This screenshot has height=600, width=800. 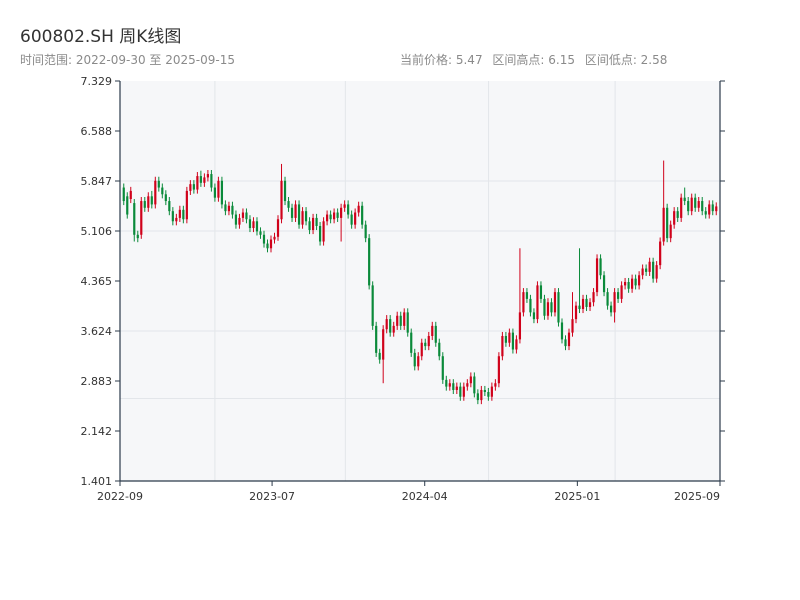 What do you see at coordinates (536, 59) in the screenshot?
I see `price-stats: 当前价格: 5.47 区间高点: 6.15 区间低点: 2.58` at bounding box center [536, 59].